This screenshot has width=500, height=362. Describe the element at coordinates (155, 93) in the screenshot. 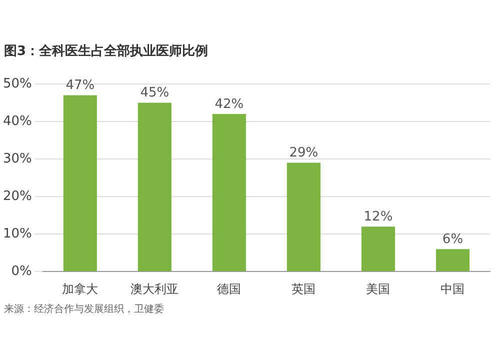

I see `data-label: 45%` at that location.